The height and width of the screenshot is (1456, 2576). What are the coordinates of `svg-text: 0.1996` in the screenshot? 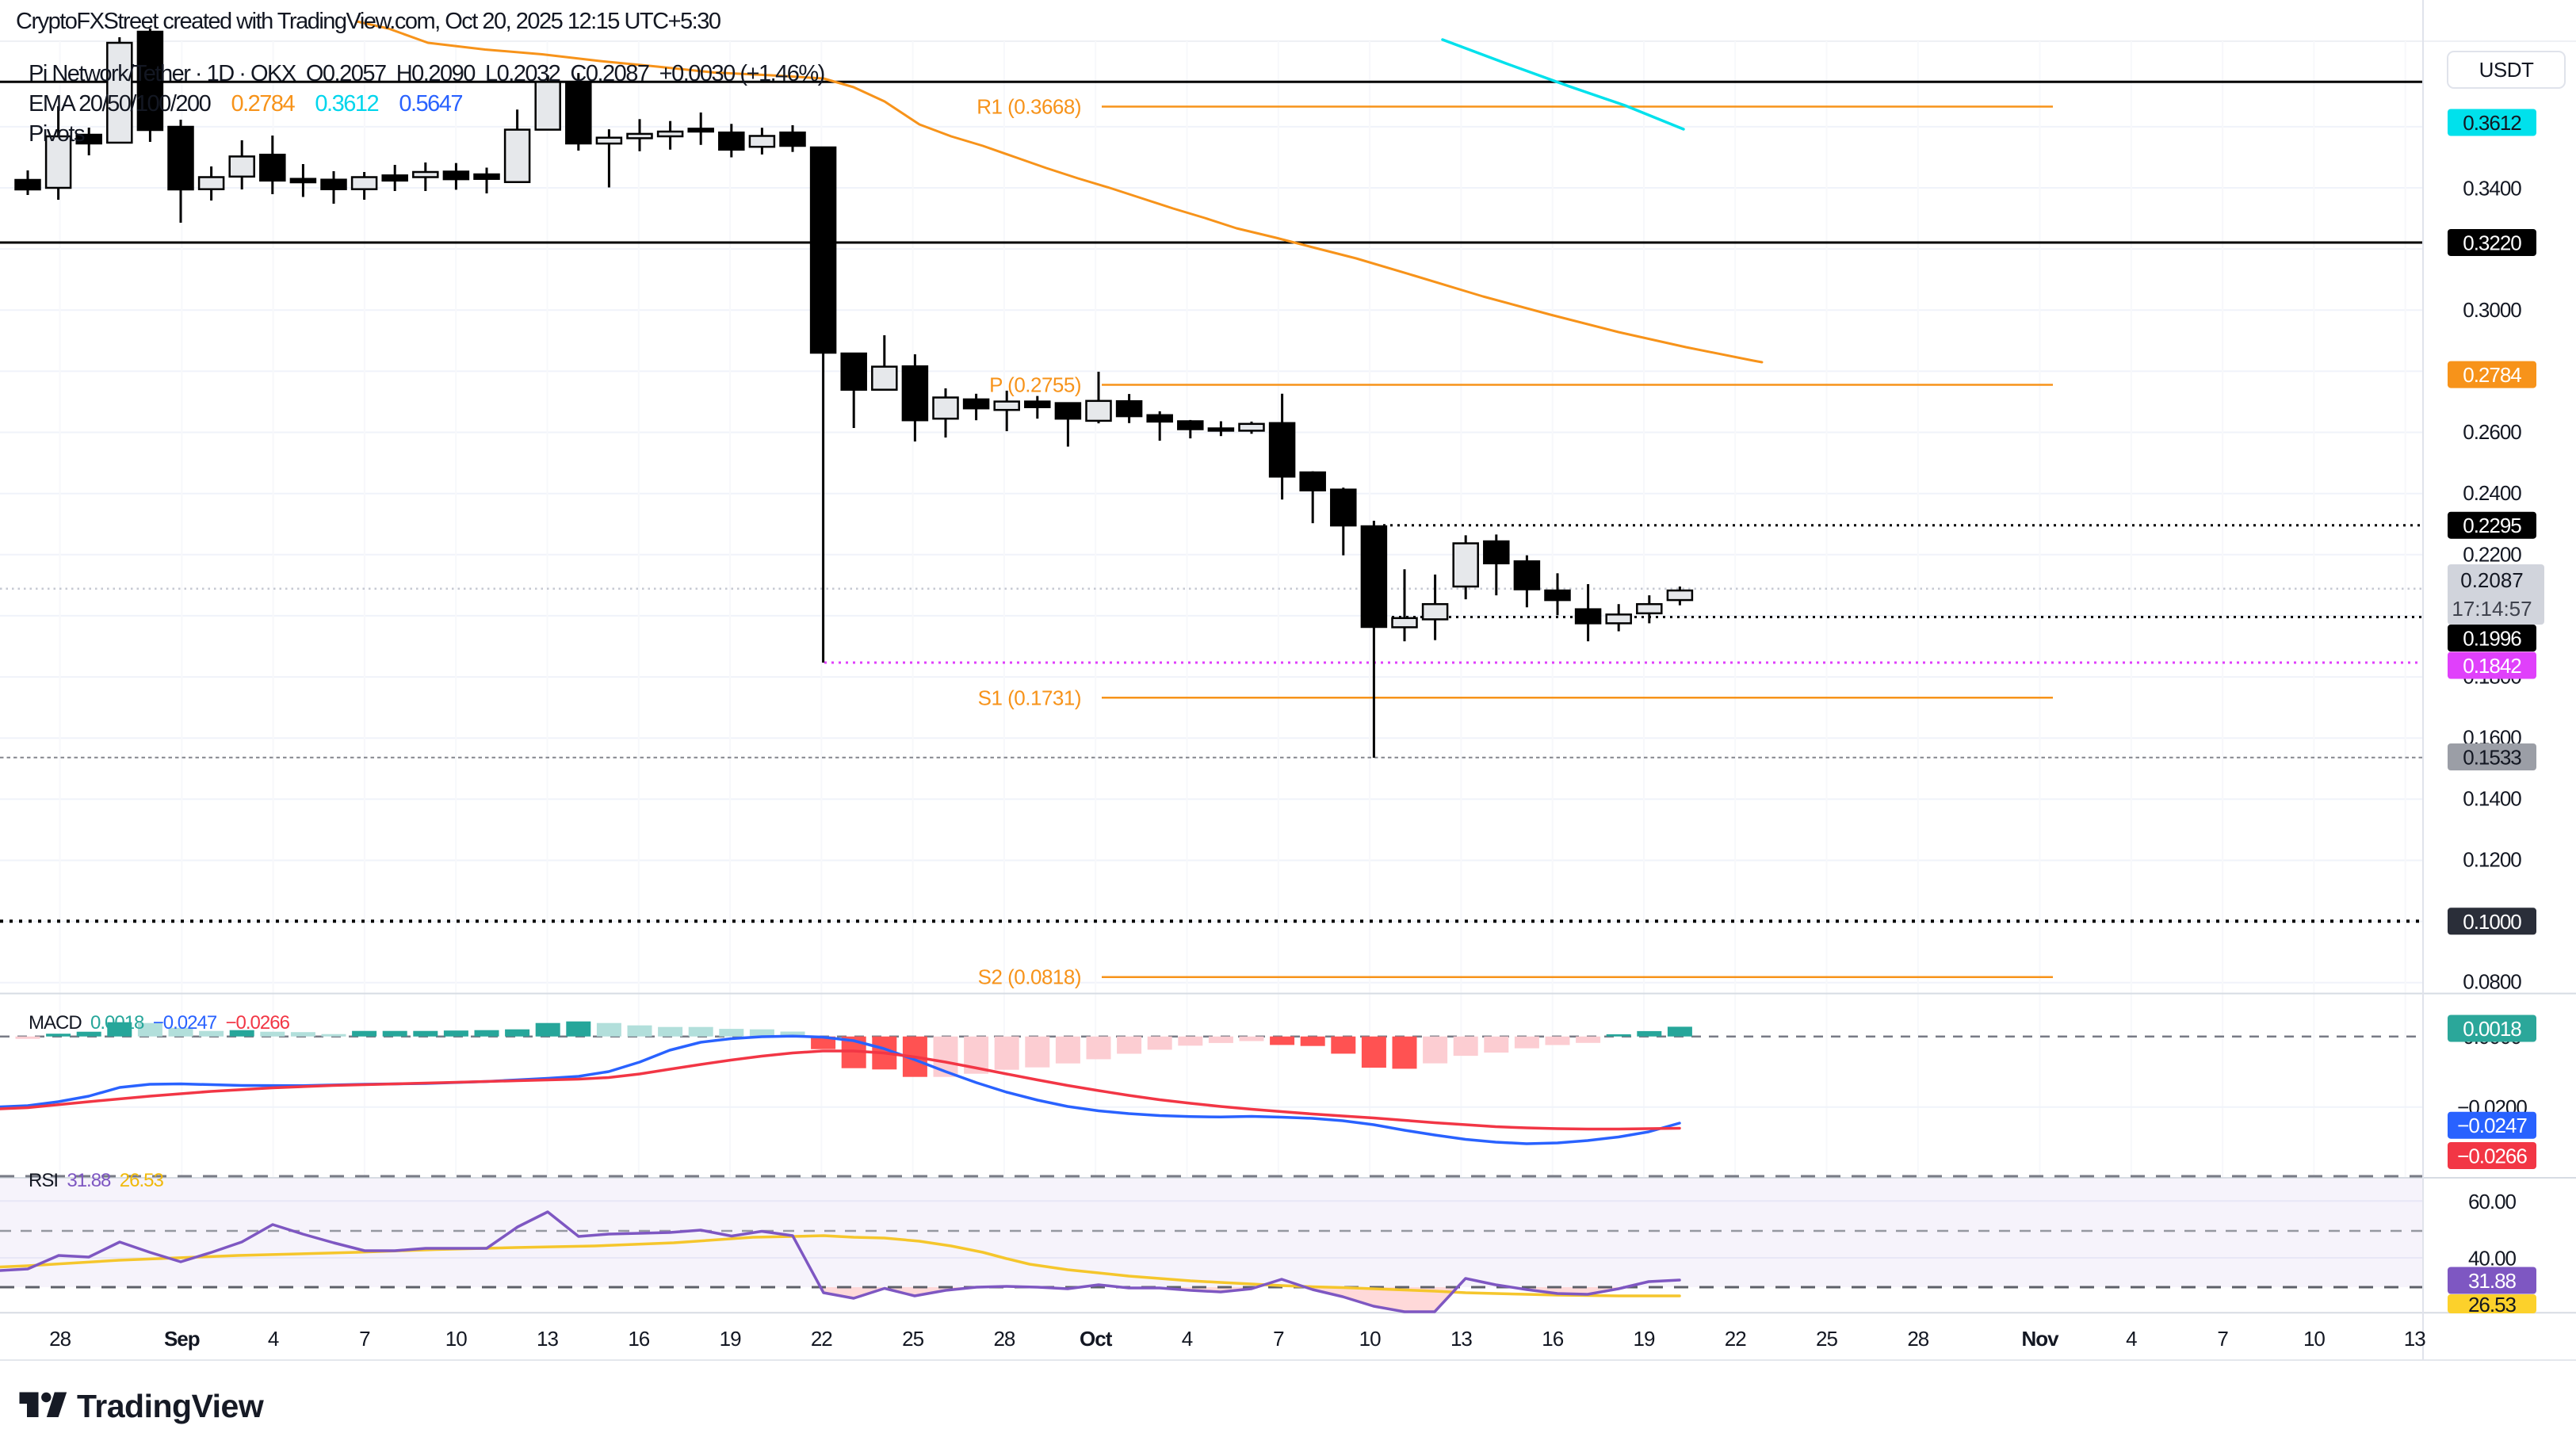 It's located at (2492, 639).